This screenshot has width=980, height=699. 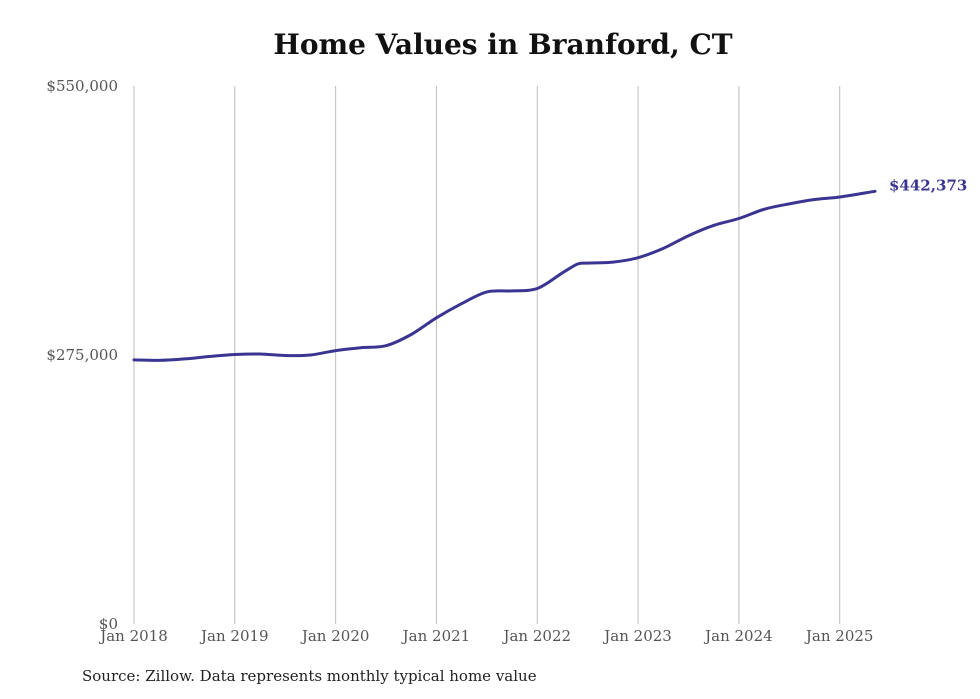 I want to click on y-tick-label: $550,000, so click(x=82, y=86).